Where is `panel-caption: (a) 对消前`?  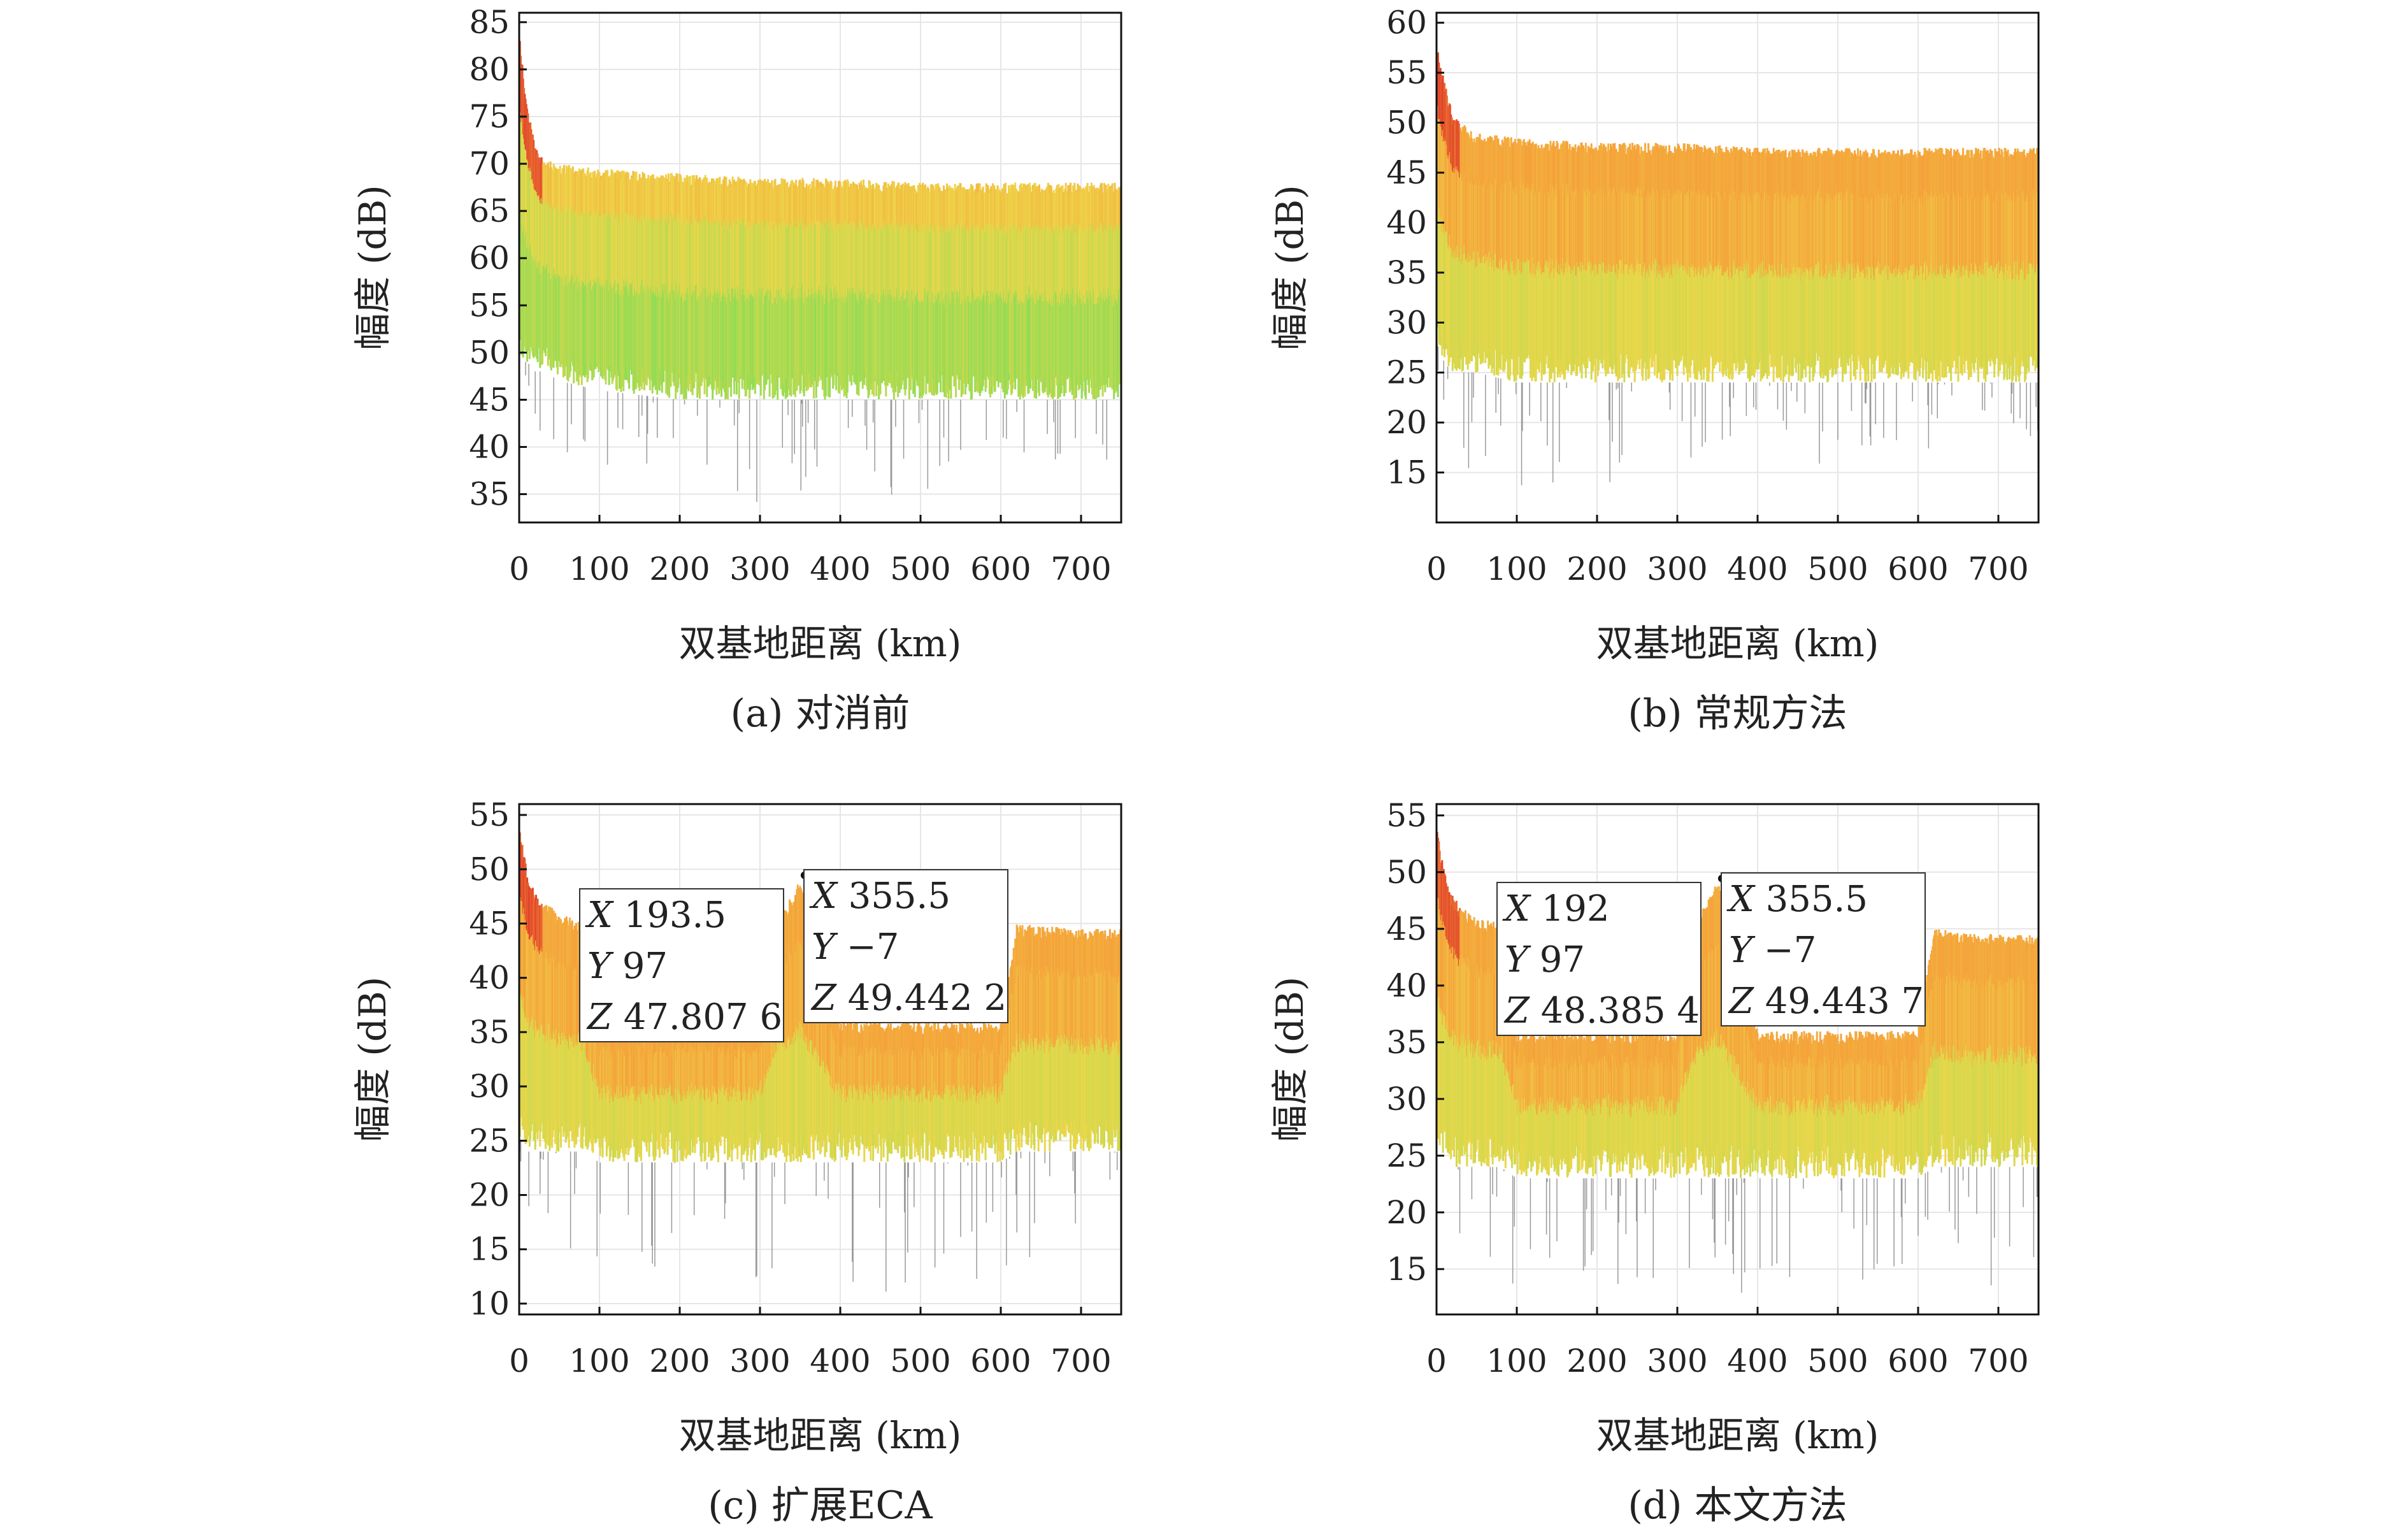
panel-caption: (a) 对消前 is located at coordinates (820, 713).